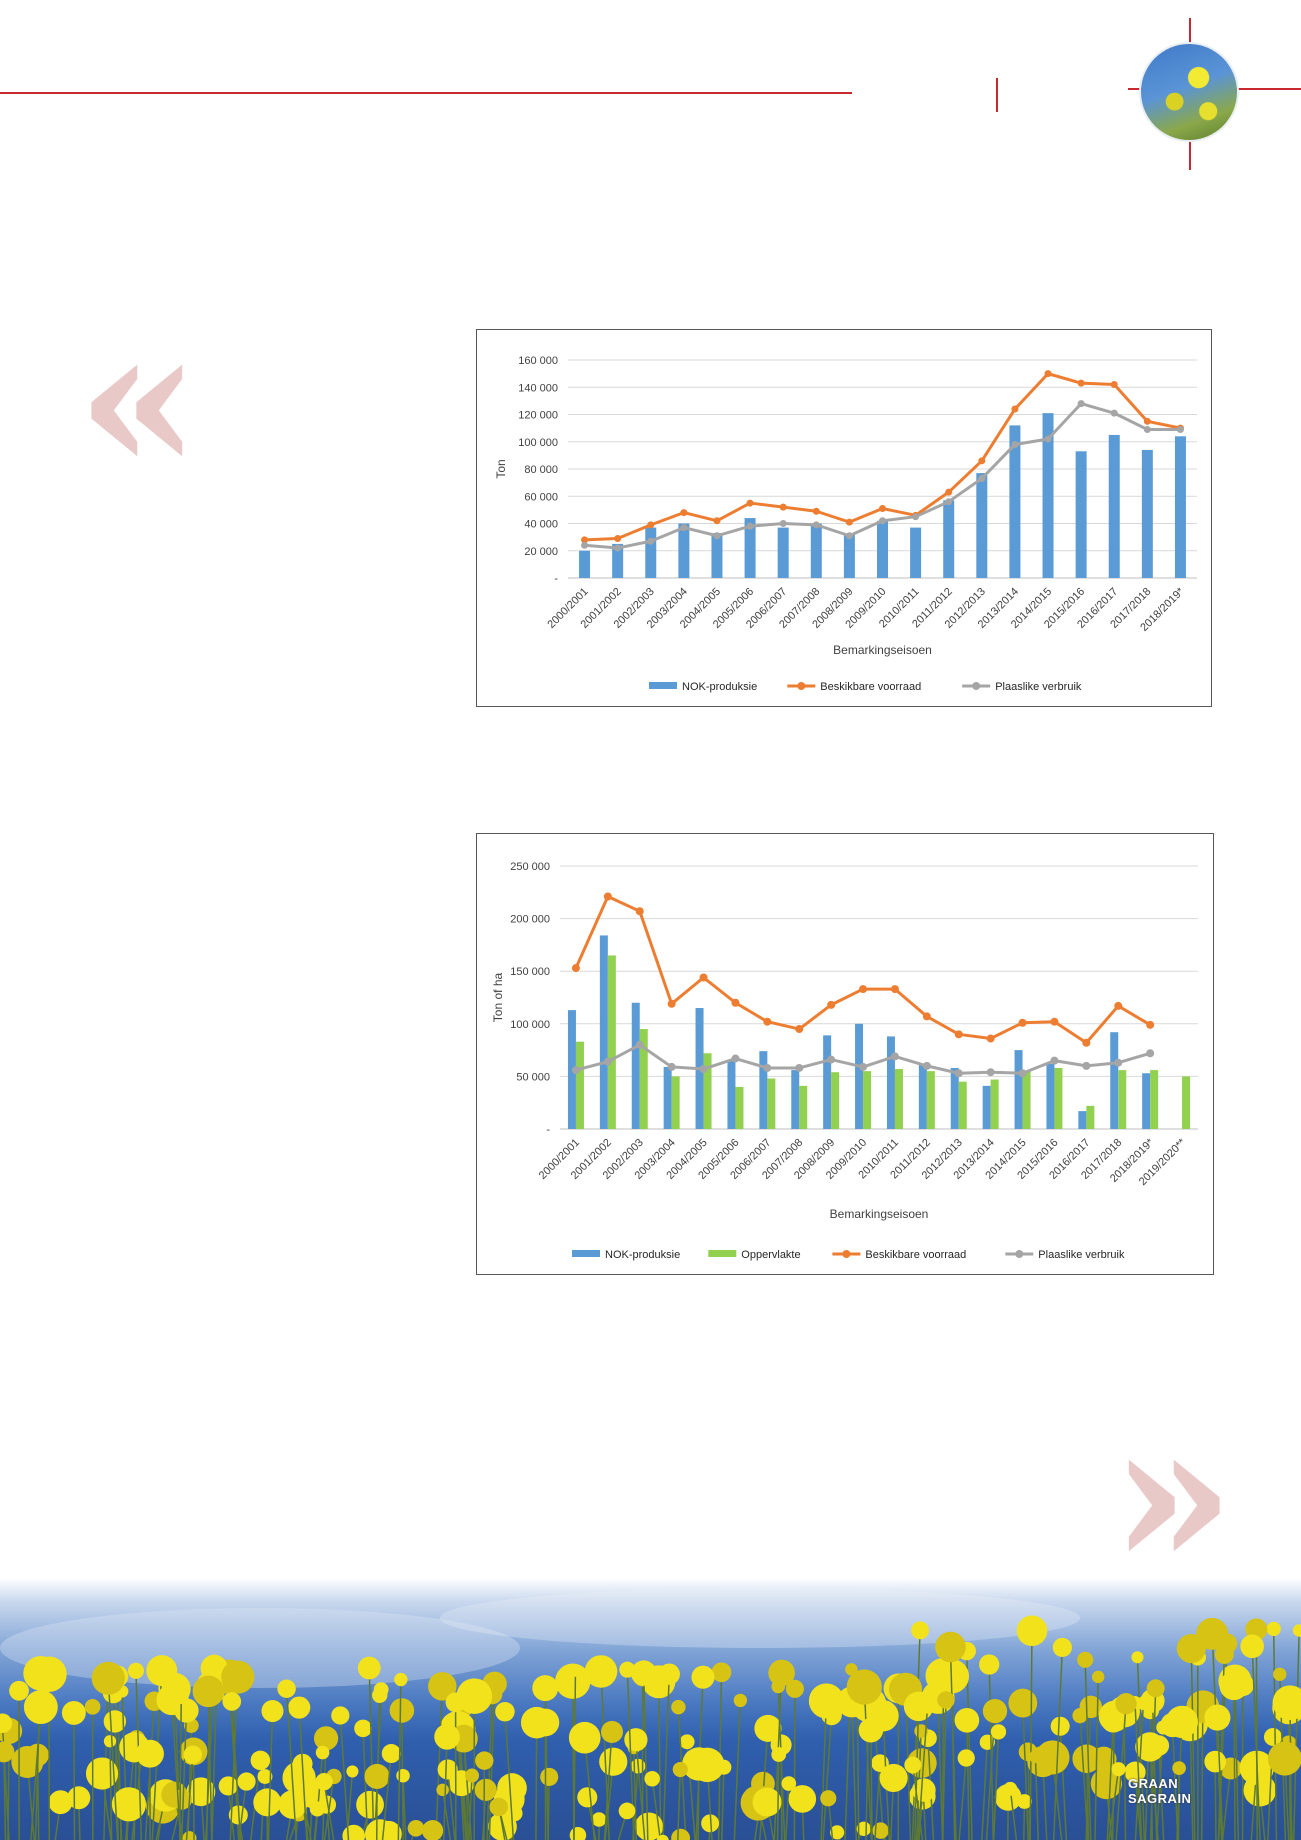 The height and width of the screenshot is (1840, 1301). What do you see at coordinates (650, 1709) in the screenshot?
I see `canola-field-photo` at bounding box center [650, 1709].